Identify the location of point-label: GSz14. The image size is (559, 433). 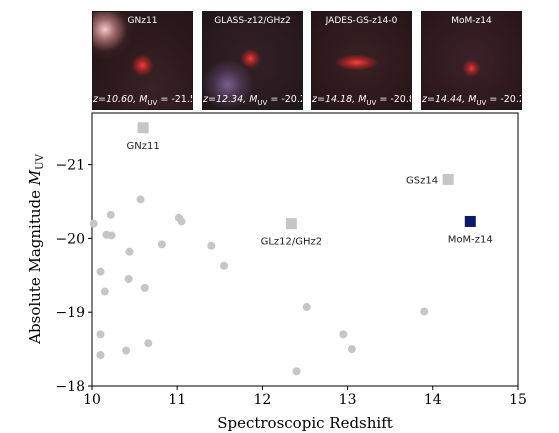
(422, 180).